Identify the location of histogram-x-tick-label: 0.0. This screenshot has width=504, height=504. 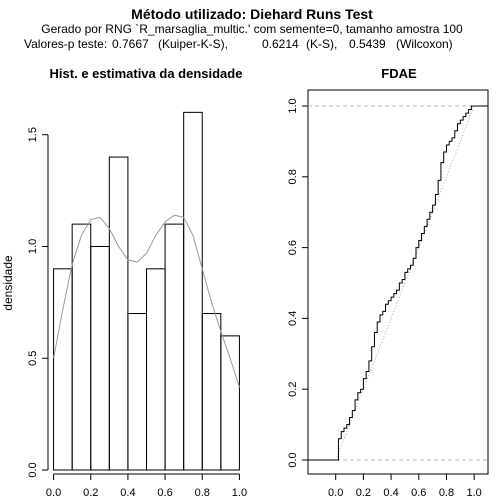
(53, 493).